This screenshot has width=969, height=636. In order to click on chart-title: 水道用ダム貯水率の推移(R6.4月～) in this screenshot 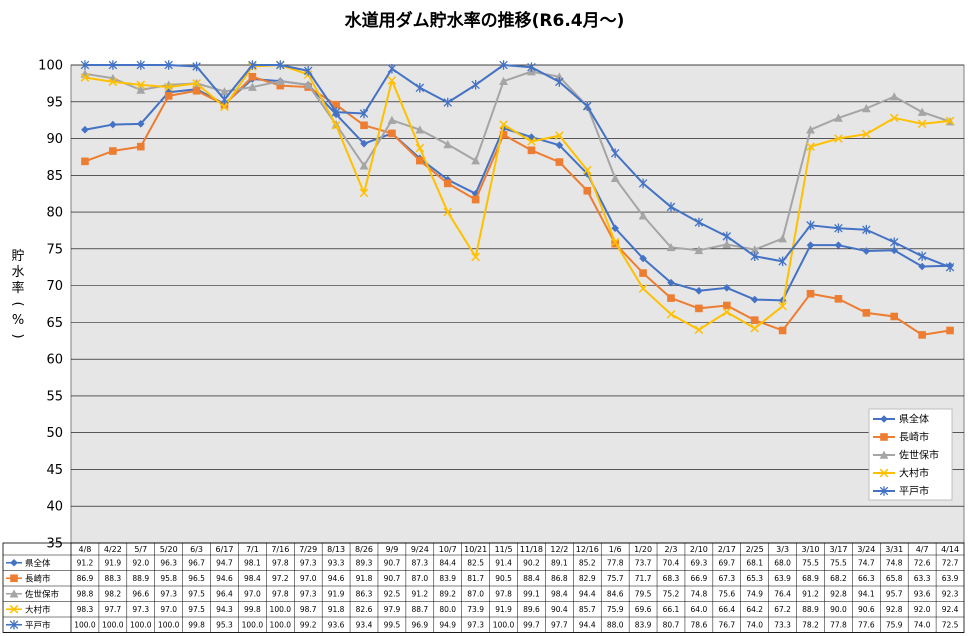, I will do `click(484, 21)`.